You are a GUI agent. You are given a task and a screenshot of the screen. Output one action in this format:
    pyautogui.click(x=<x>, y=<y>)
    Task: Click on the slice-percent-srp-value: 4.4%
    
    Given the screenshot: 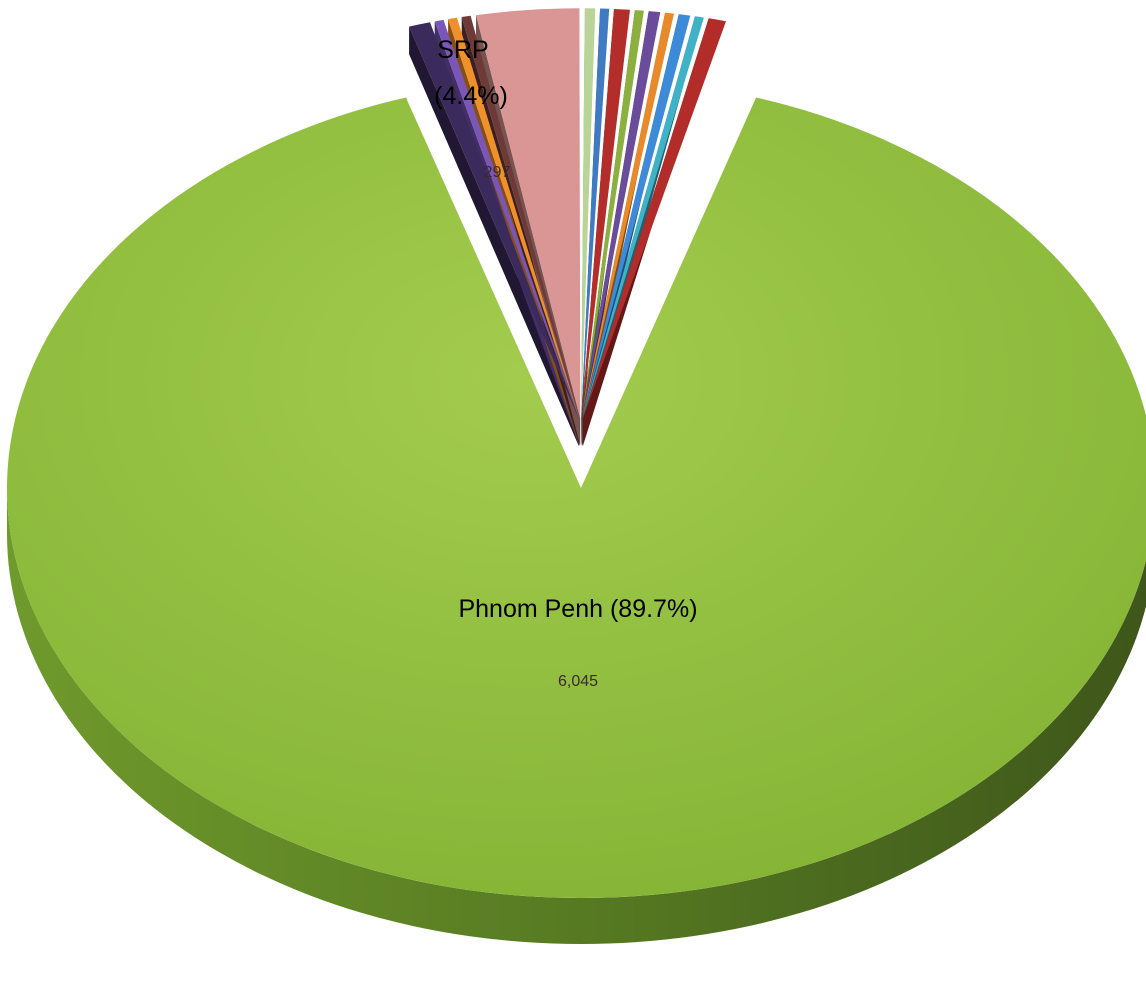 What is the action you would take?
    pyautogui.click(x=471, y=96)
    